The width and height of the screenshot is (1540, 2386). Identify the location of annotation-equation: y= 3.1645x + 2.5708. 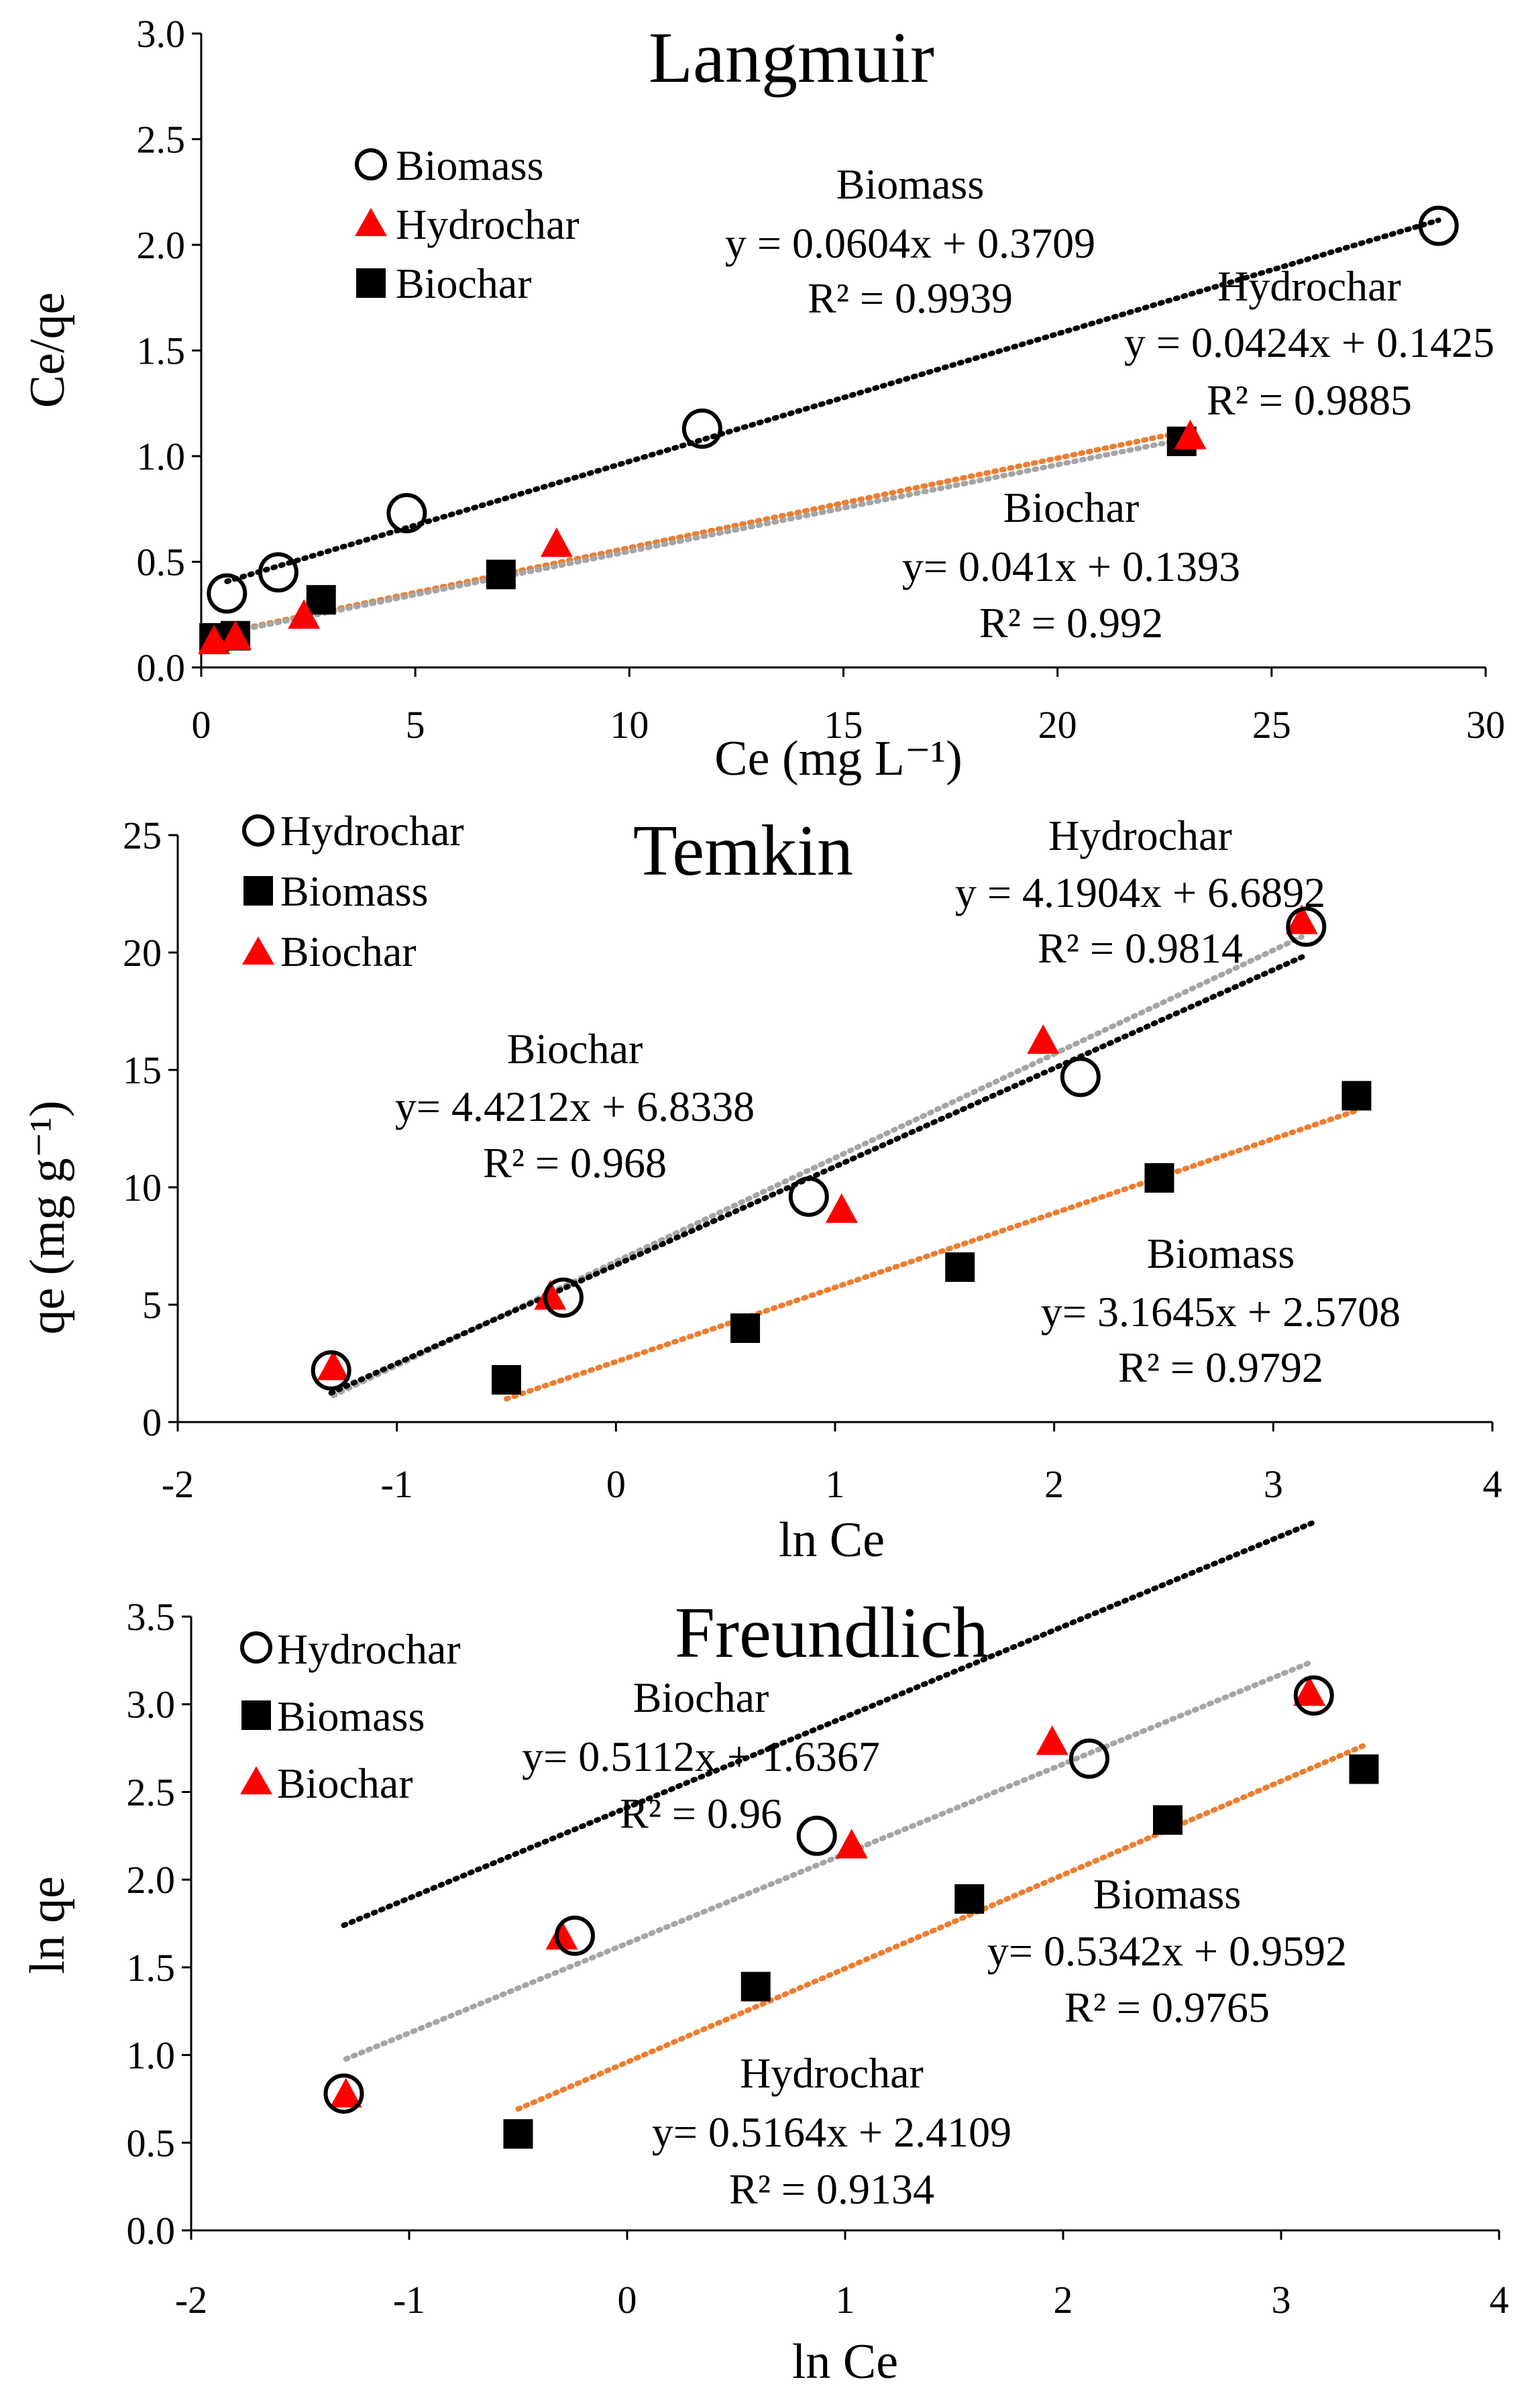
(1221, 1312).